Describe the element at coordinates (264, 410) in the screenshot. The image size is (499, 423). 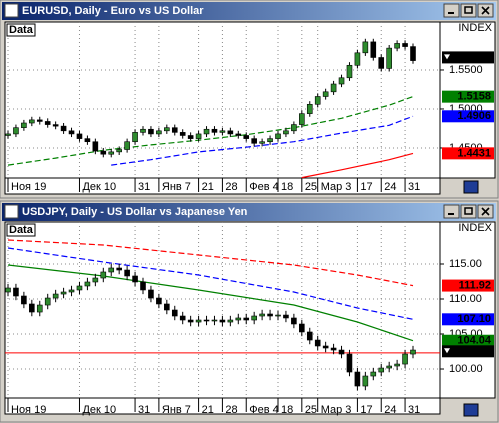
I see `x-tick-label: Фев 4` at that location.